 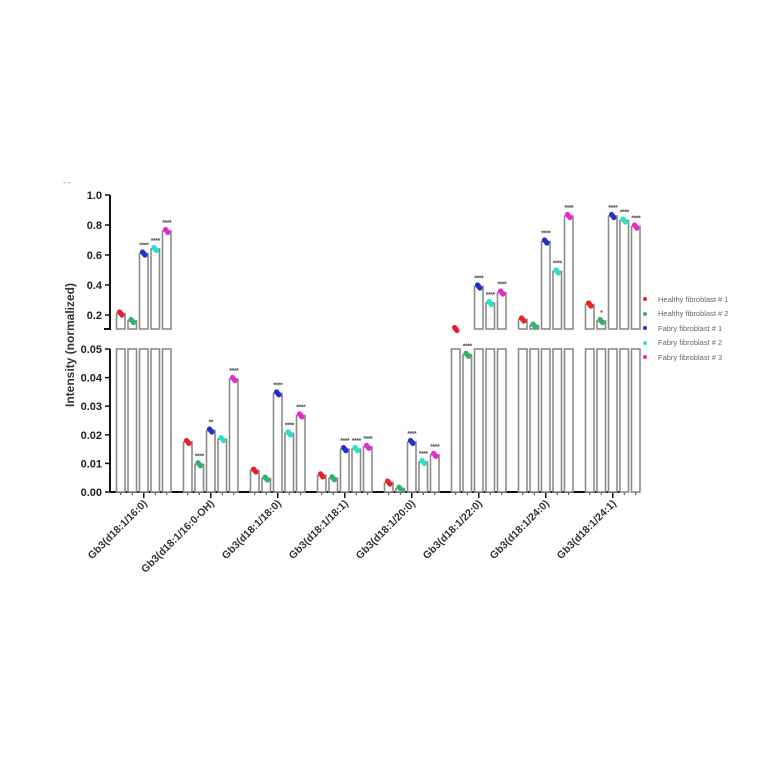 I want to click on y-tick-label: 0.6, so click(x=94, y=256).